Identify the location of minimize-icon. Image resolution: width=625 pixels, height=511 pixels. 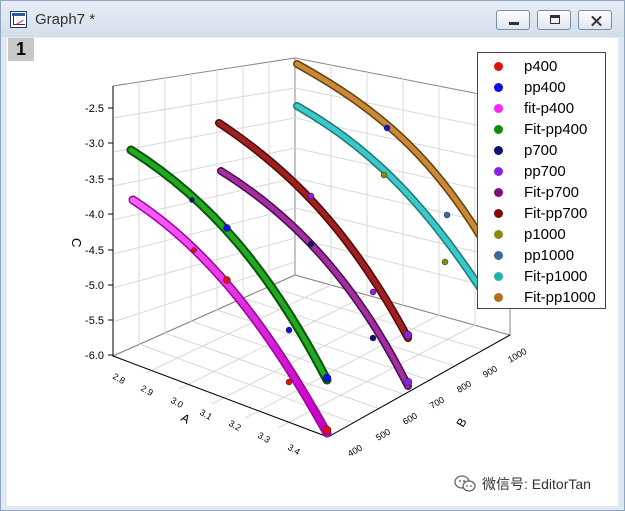
(513, 20).